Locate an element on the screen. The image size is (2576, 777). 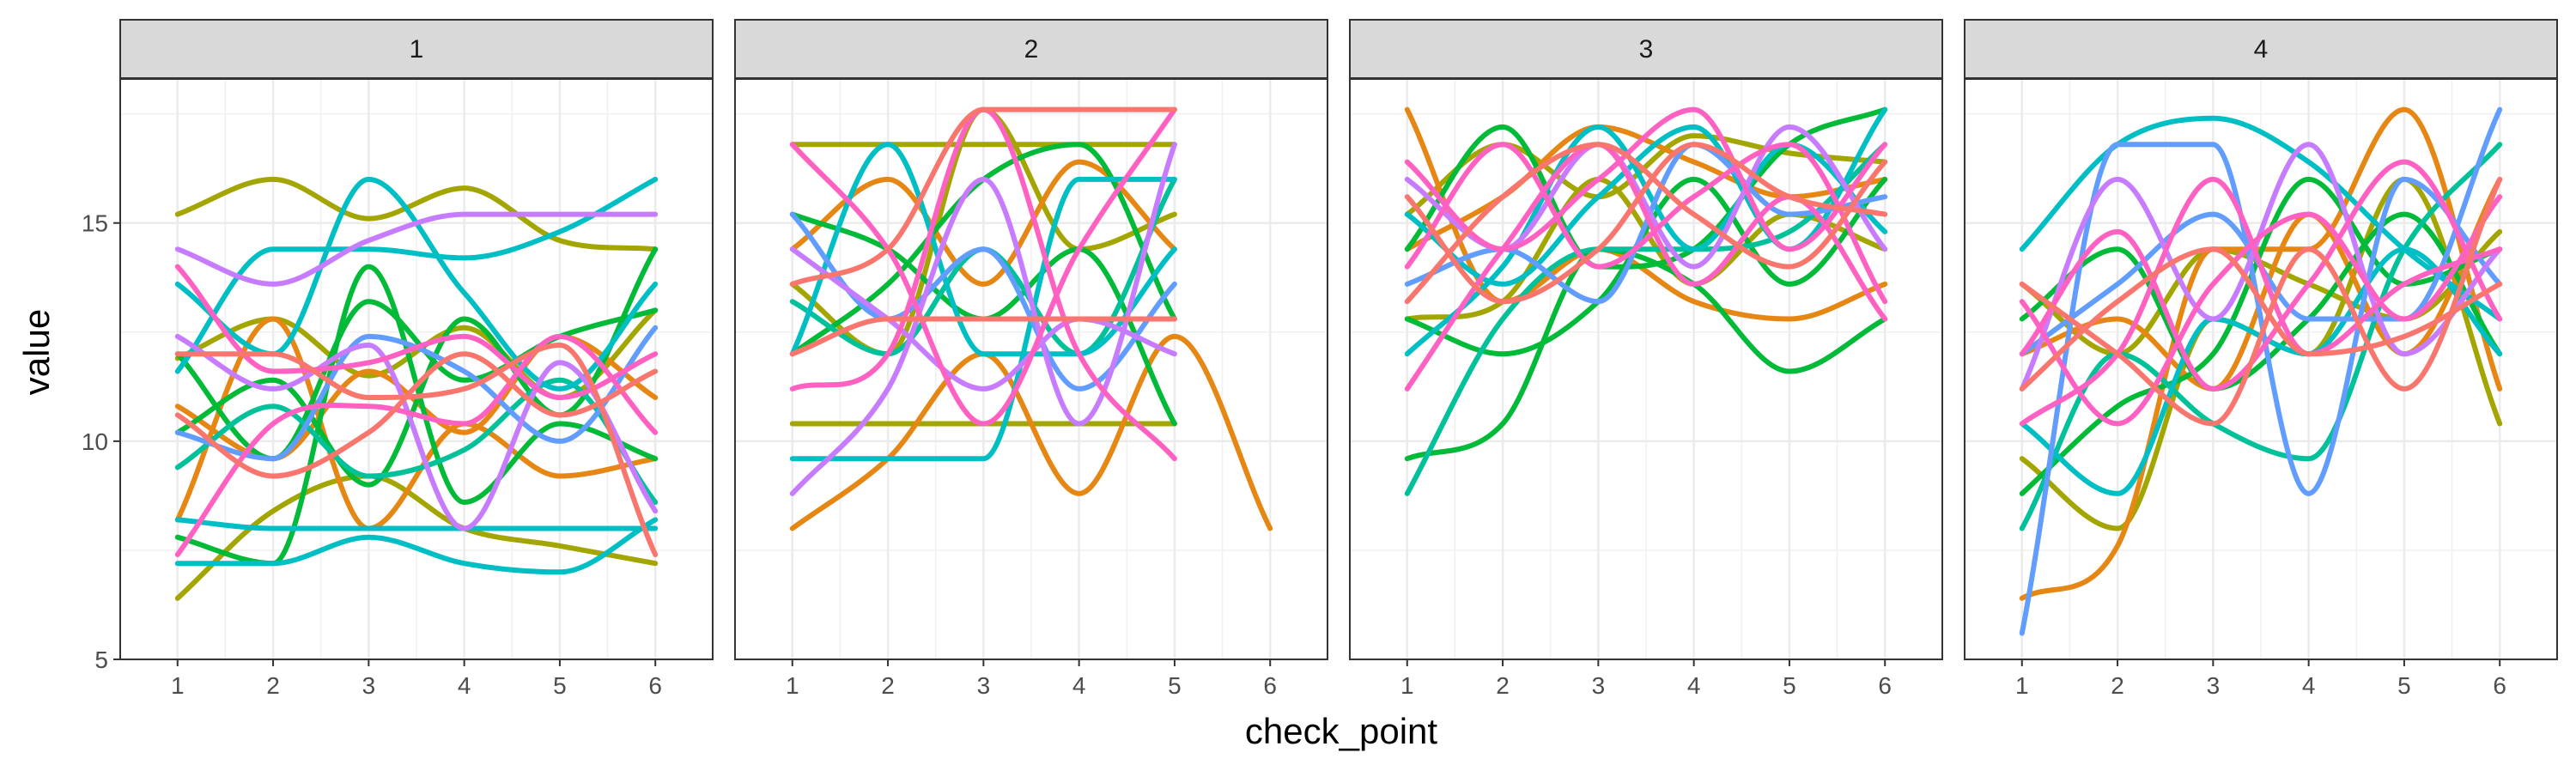
facet-strip-label: 2 is located at coordinates (1031, 49).